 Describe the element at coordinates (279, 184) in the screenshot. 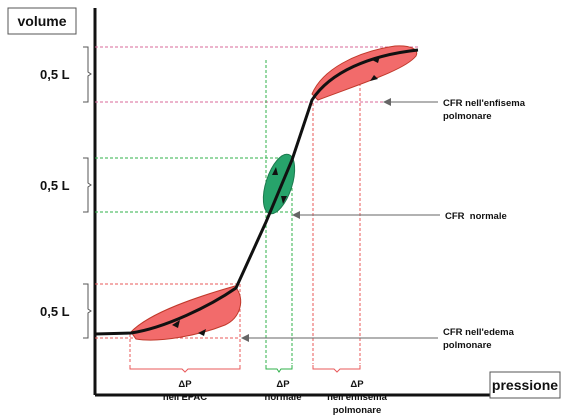

I see `normale-loop` at that location.